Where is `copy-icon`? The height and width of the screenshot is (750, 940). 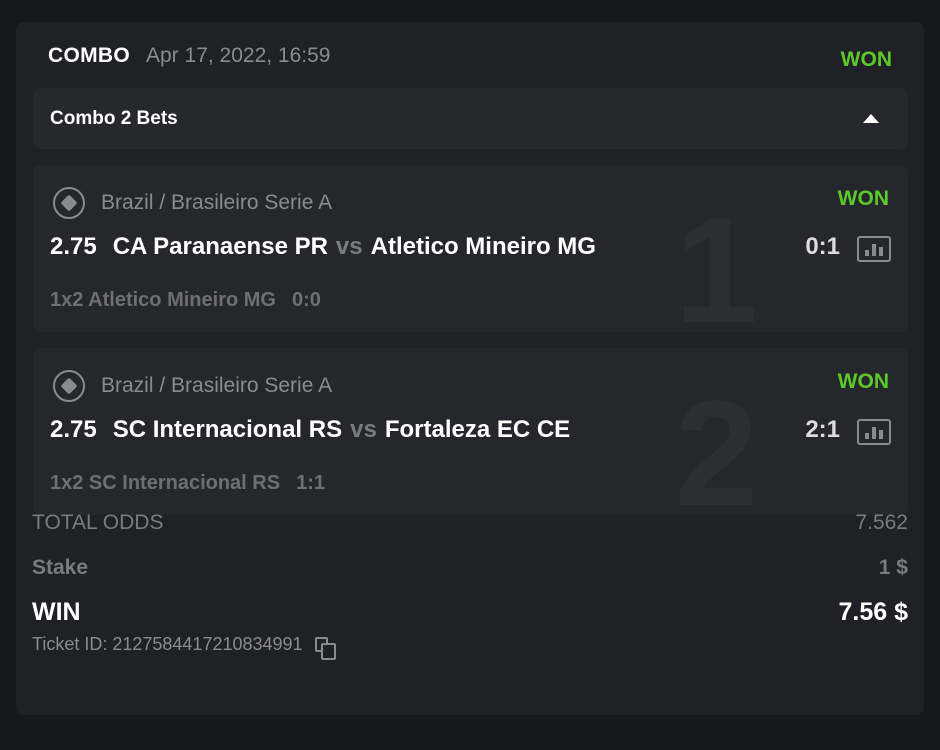
copy-icon is located at coordinates (325, 648).